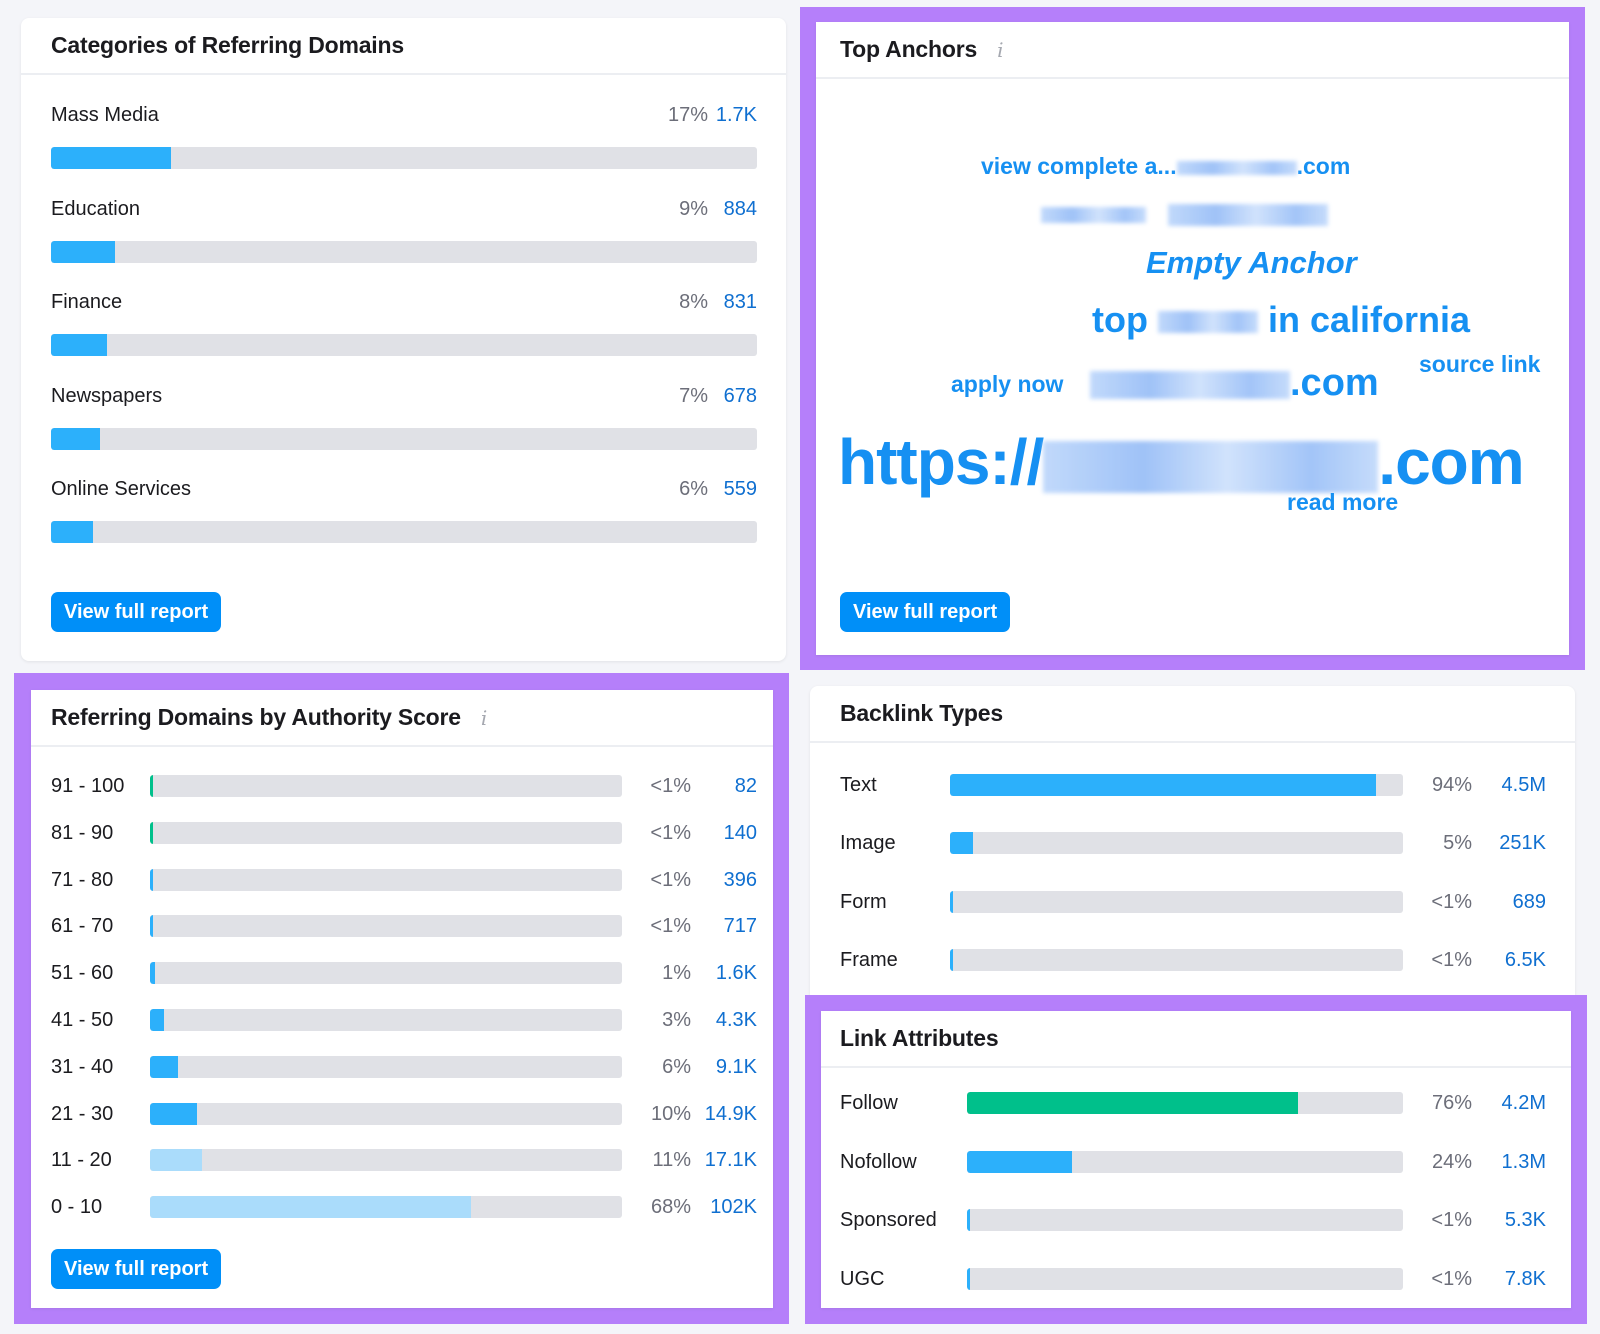  I want to click on link-attribute-row-label: Follow, so click(869, 1103).